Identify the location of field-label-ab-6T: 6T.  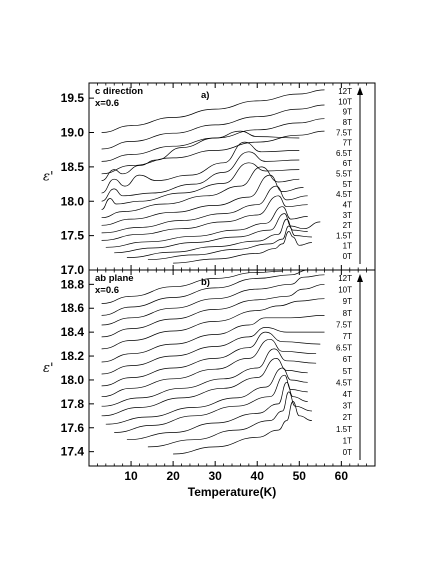
(347, 359).